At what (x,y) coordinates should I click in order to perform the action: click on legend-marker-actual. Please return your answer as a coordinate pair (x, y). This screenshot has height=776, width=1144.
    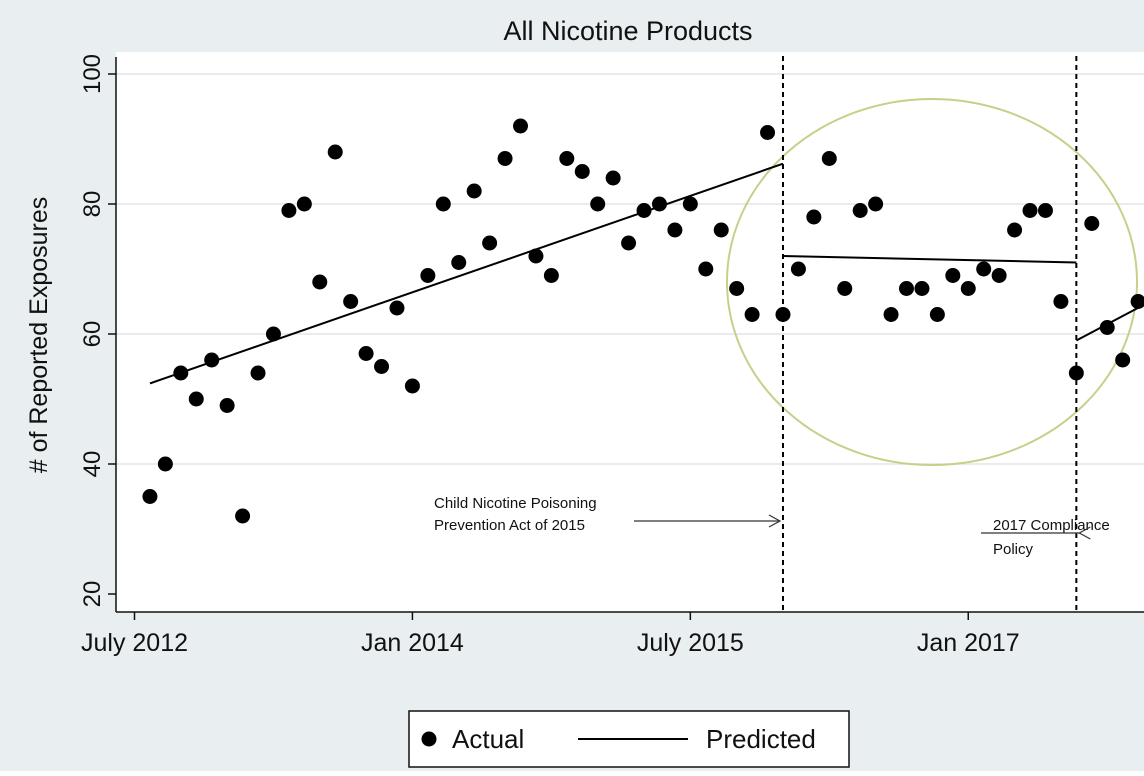
    Looking at the image, I should click on (429, 739).